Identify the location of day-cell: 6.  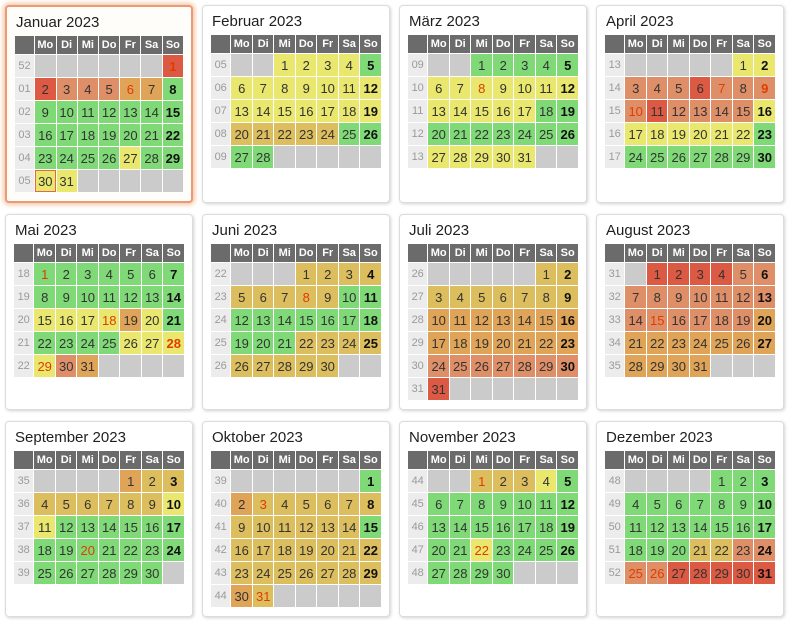
(152, 274).